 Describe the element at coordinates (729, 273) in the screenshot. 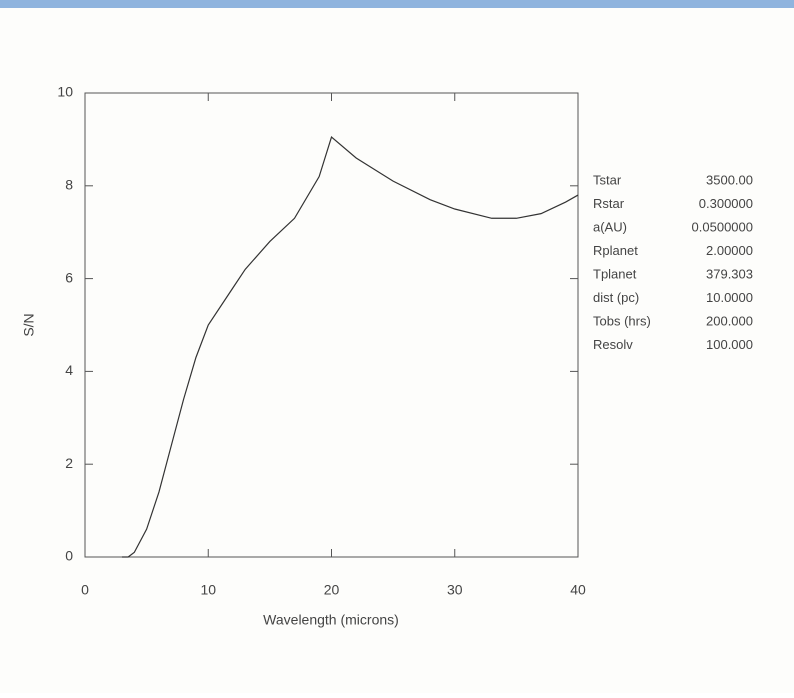

I see `param-value: 379.303` at that location.